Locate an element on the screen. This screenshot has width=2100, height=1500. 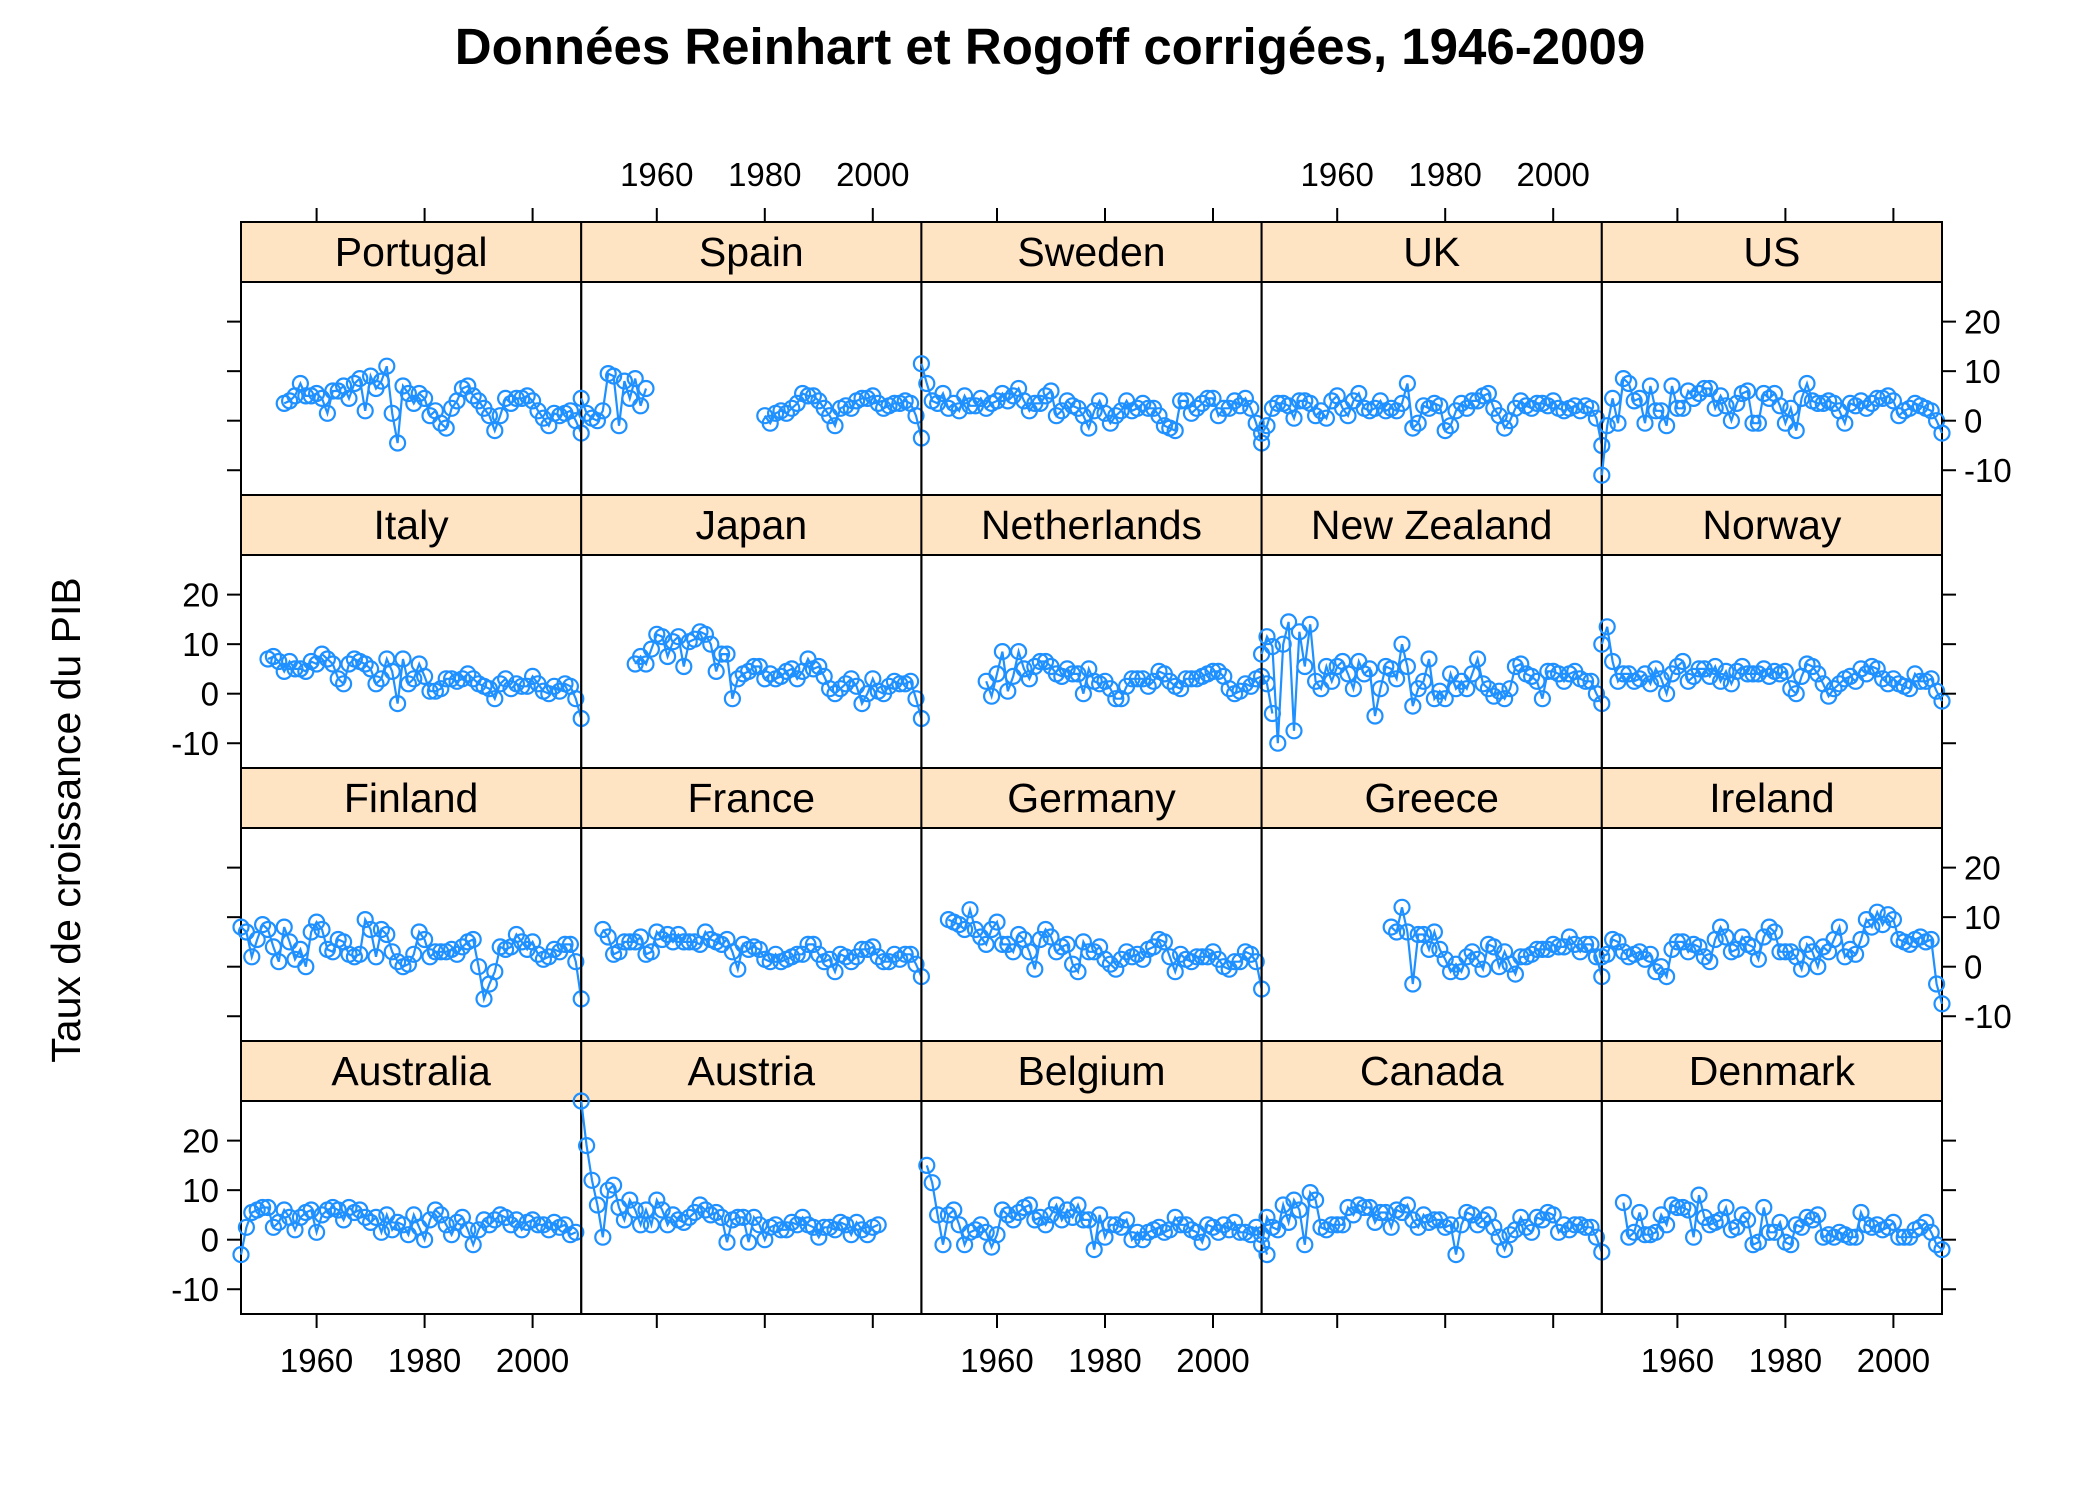
strip-uk is located at coordinates (1431, 252).